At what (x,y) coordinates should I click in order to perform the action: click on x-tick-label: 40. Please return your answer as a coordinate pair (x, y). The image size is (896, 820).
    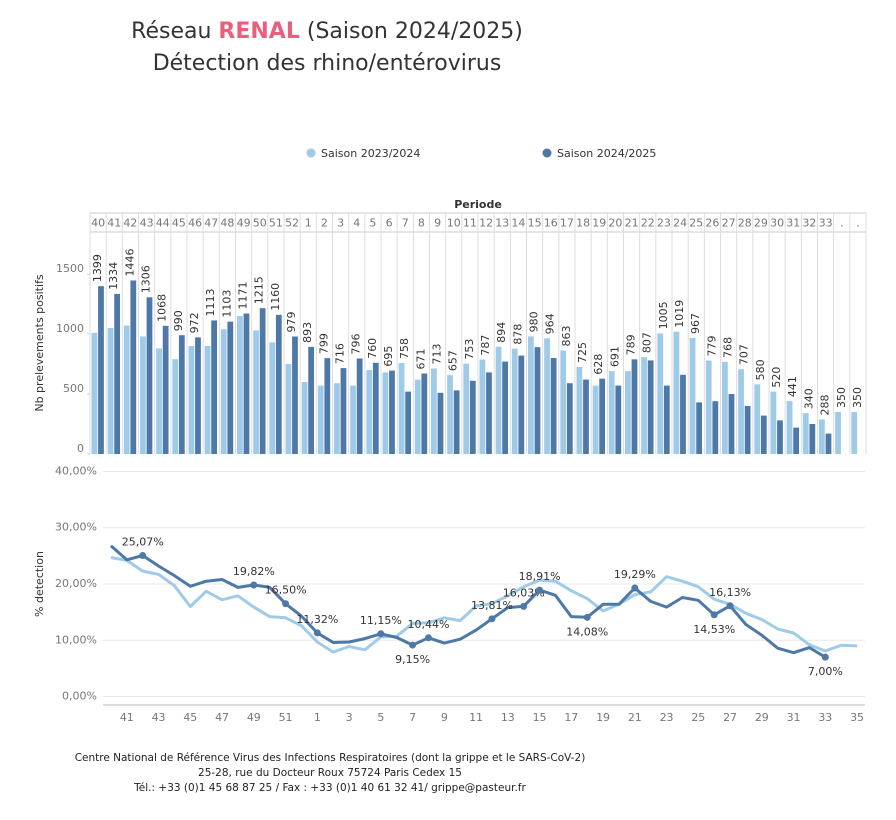
    Looking at the image, I should click on (98, 223).